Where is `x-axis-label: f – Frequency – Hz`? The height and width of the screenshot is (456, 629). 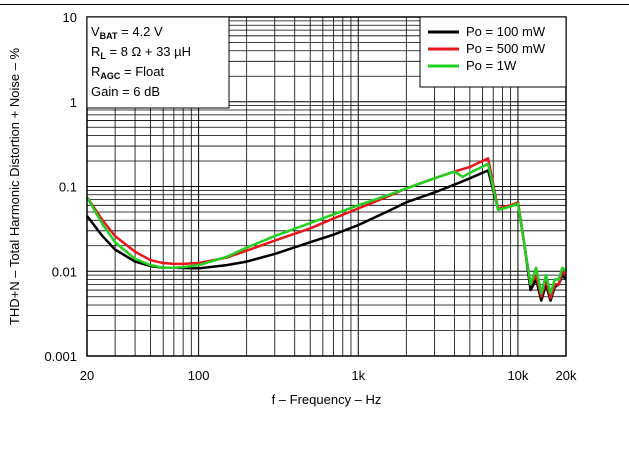
x-axis-label: f – Frequency – Hz is located at coordinates (327, 399).